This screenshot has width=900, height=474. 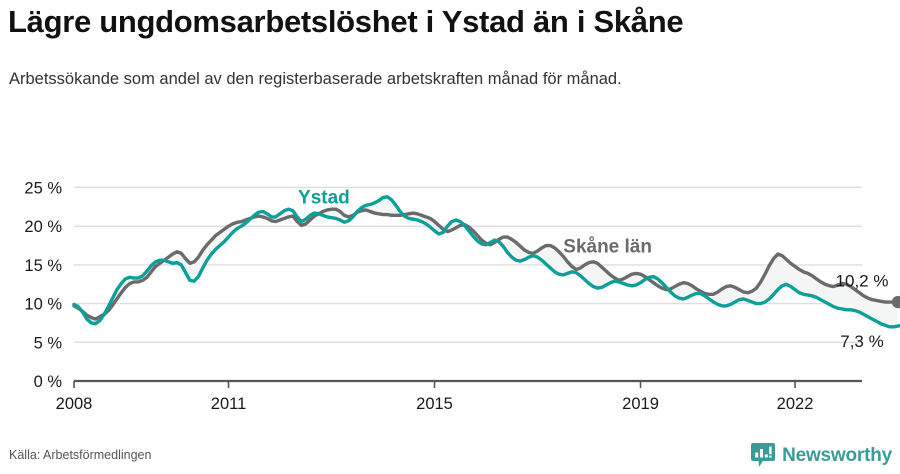 What do you see at coordinates (324, 198) in the screenshot?
I see `series-label-ystad: Ystad` at bounding box center [324, 198].